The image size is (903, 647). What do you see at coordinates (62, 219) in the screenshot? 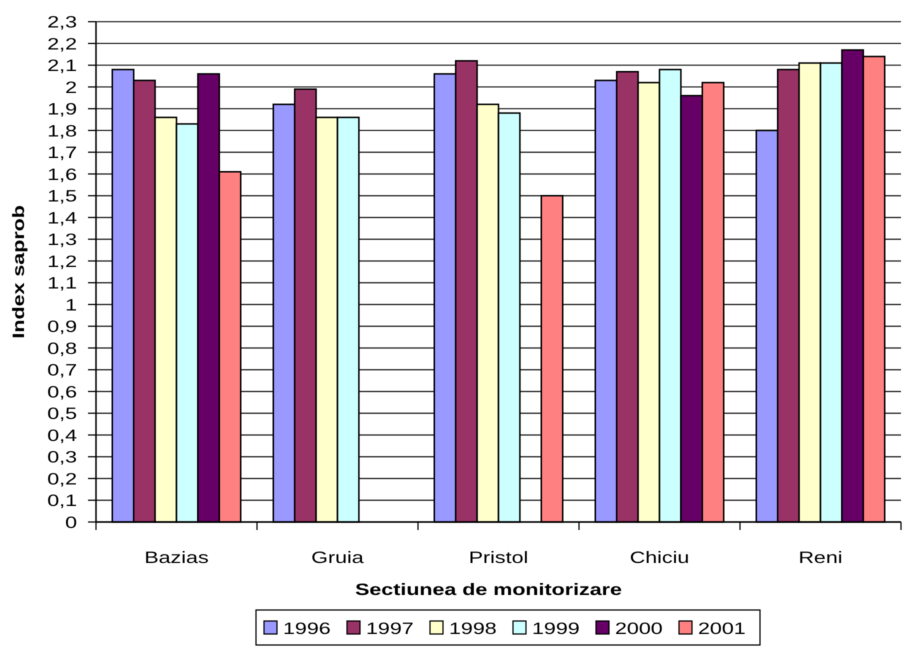
I see `y-tick-label: 1,4` at bounding box center [62, 219].